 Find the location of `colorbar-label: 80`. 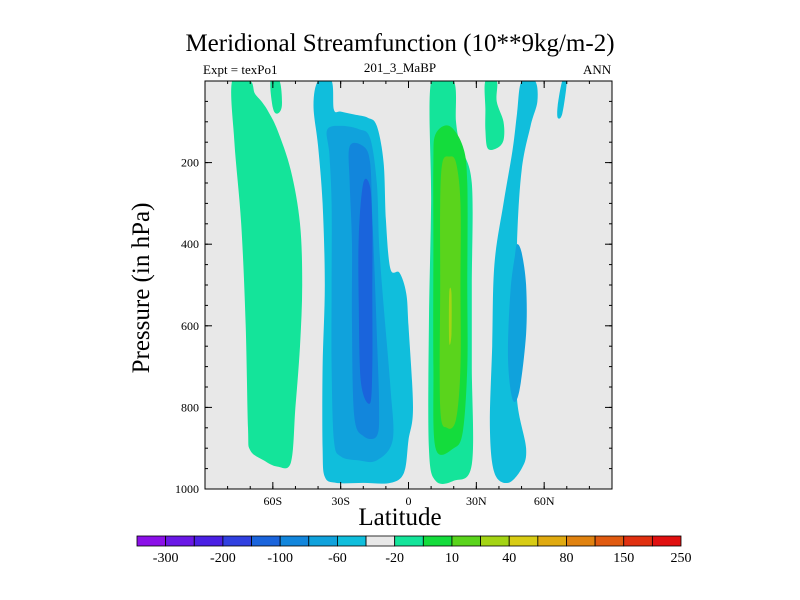

colorbar-label: 80 is located at coordinates (566, 558).